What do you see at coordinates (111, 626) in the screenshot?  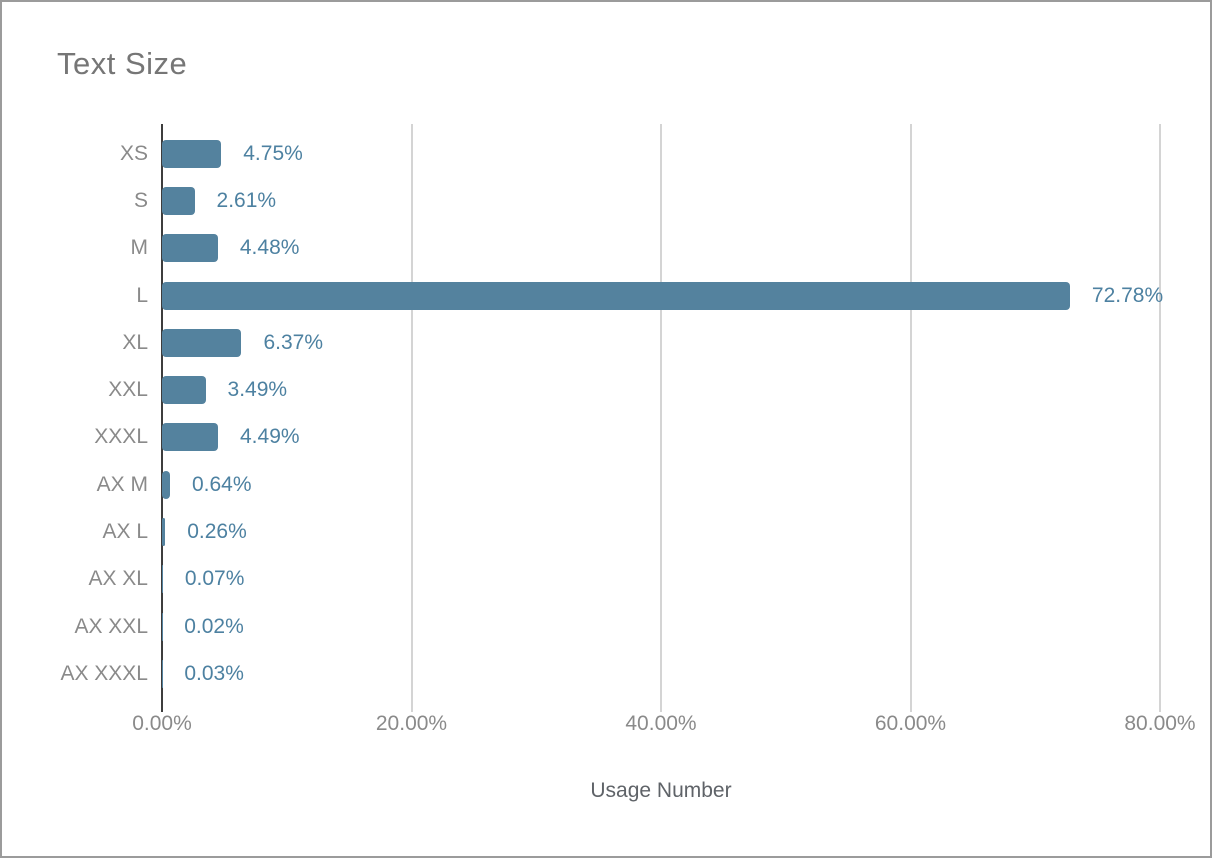 I see `category-label: AX XXL` at bounding box center [111, 626].